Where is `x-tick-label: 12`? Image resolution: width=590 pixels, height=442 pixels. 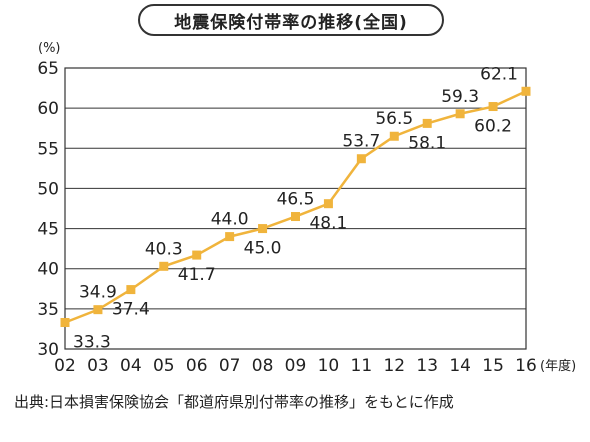 x-tick-label: 12 is located at coordinates (394, 366).